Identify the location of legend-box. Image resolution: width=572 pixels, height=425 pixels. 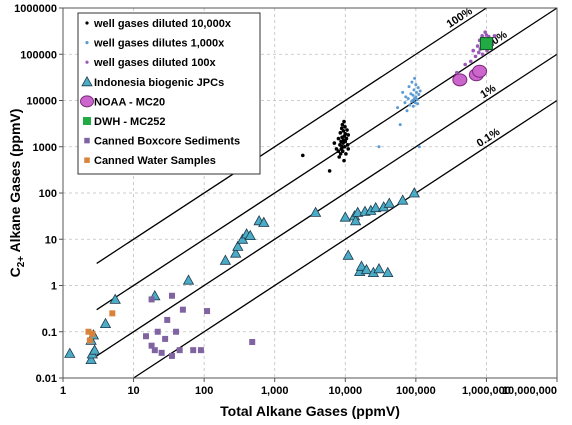
(169, 93).